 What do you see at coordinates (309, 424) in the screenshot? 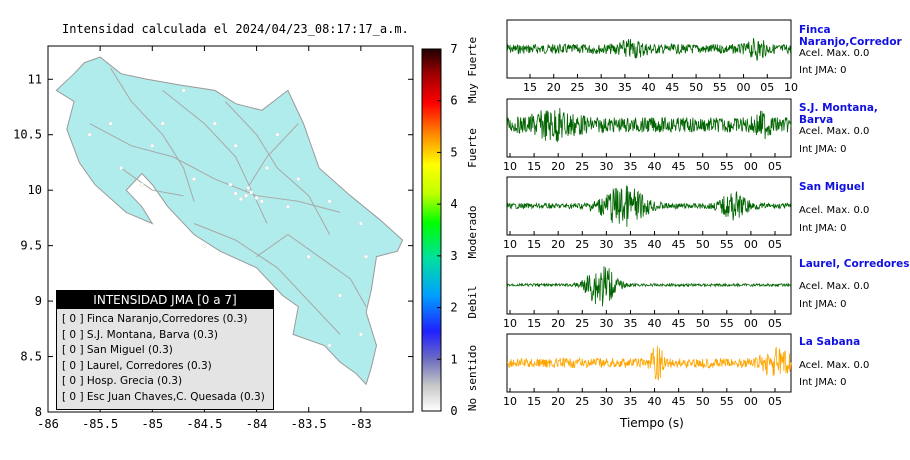
I see `lon-tick-label: -83.5` at bounding box center [309, 424].